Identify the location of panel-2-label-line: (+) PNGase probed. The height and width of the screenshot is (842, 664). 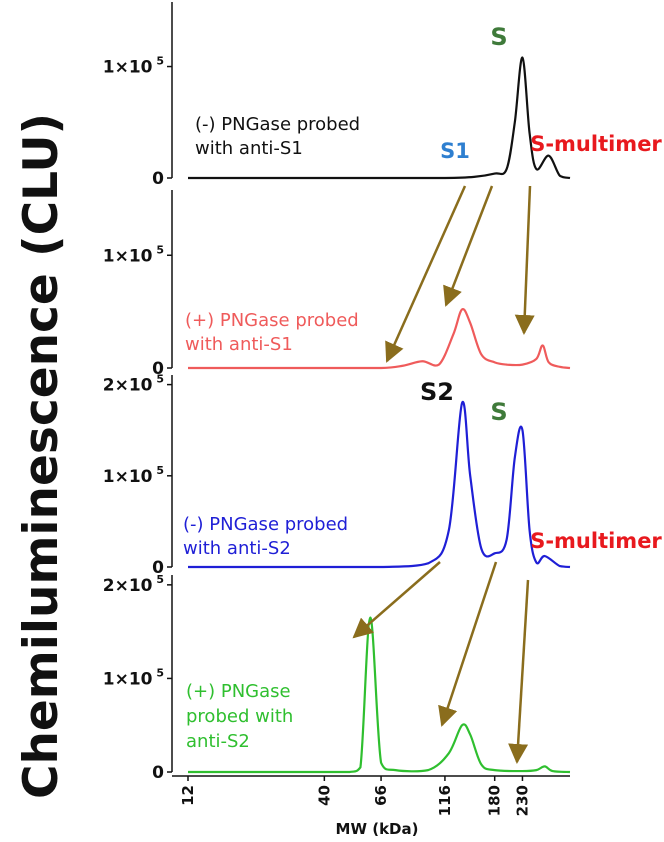
(272, 320).